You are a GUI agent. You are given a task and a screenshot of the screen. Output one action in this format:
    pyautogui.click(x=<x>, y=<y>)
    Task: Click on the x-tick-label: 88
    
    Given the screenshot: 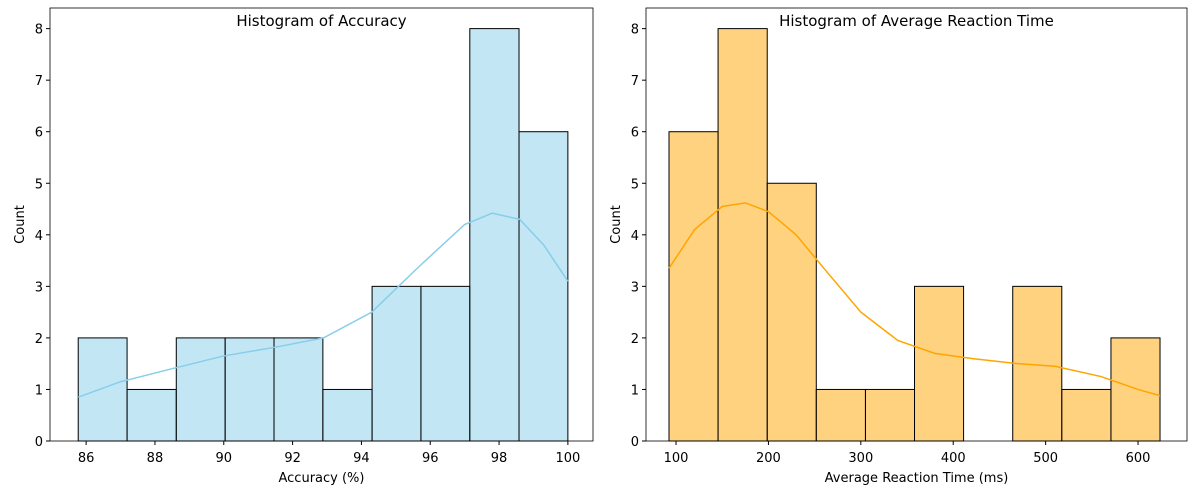 What is the action you would take?
    pyautogui.click(x=155, y=458)
    